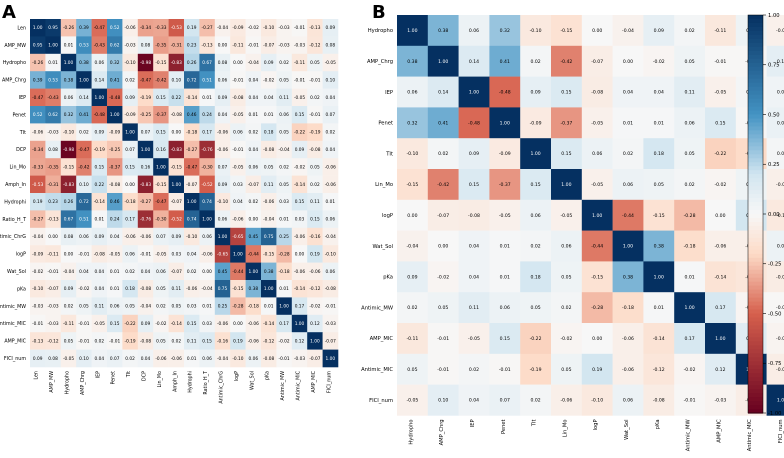 This screenshot has height=458, width=784. Describe the element at coordinates (268, 324) in the screenshot. I see `cell-value-label: -0.14` at that location.